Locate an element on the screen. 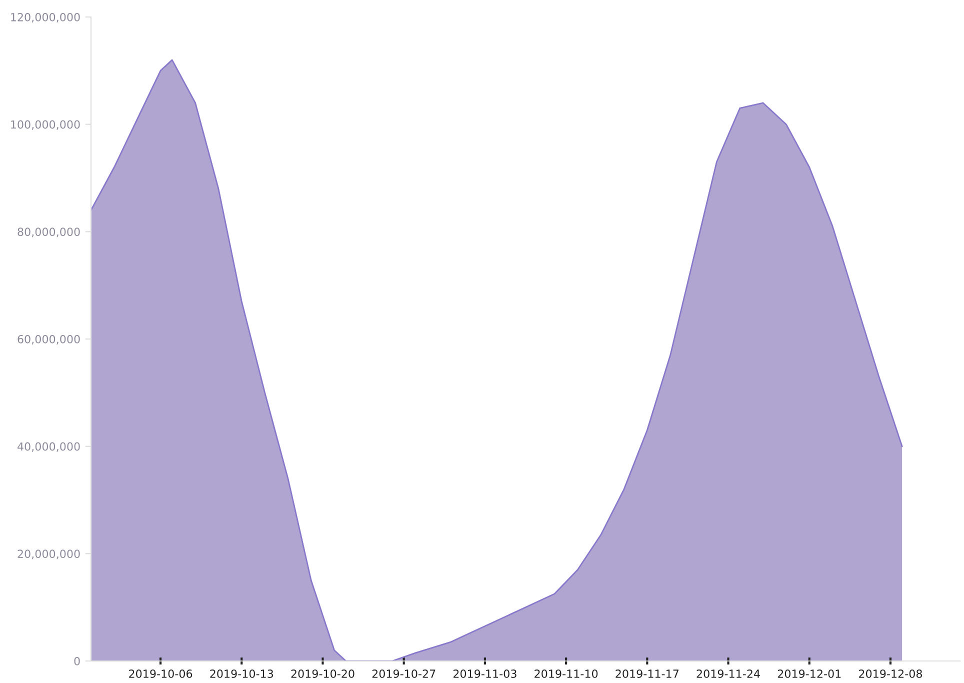  y-tick-label: 20,000,000 is located at coordinates (49, 555).